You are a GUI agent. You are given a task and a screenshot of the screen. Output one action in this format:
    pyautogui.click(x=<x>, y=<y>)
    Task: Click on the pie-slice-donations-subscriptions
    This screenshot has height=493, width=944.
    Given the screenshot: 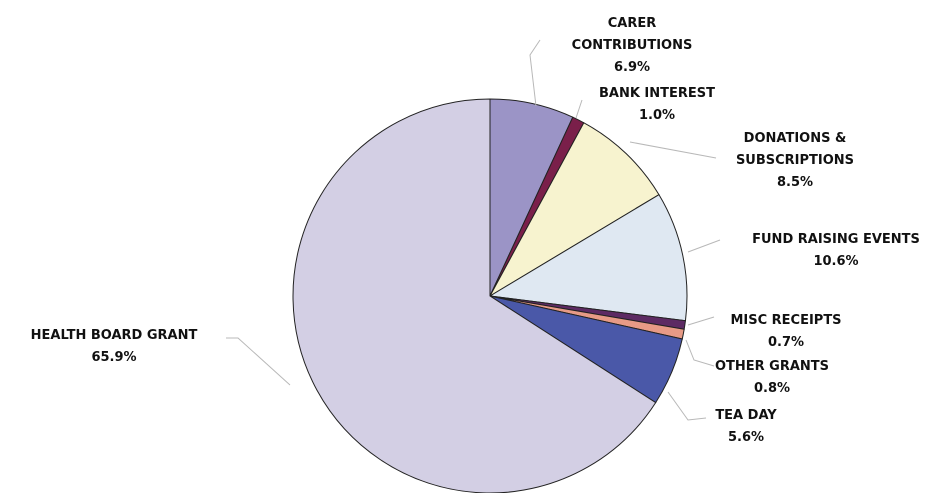 What is the action you would take?
    pyautogui.click(x=574, y=210)
    